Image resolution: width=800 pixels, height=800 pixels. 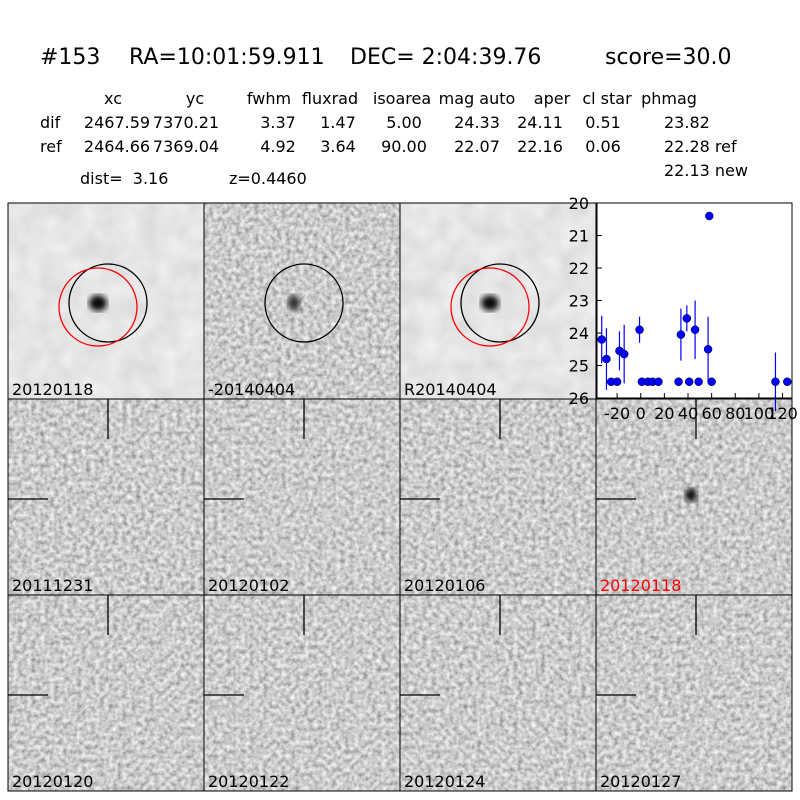 I want to click on panel-label: 20120124, so click(x=444, y=781).